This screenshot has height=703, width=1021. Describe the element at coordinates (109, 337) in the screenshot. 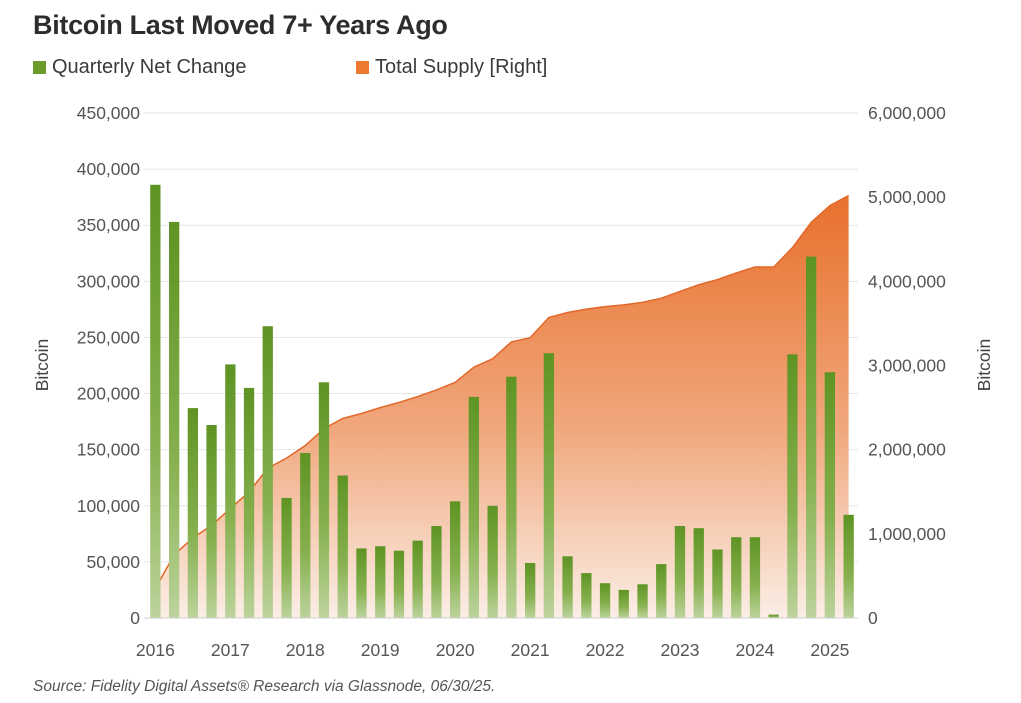

I see `y-tick-left: 250,000` at that location.